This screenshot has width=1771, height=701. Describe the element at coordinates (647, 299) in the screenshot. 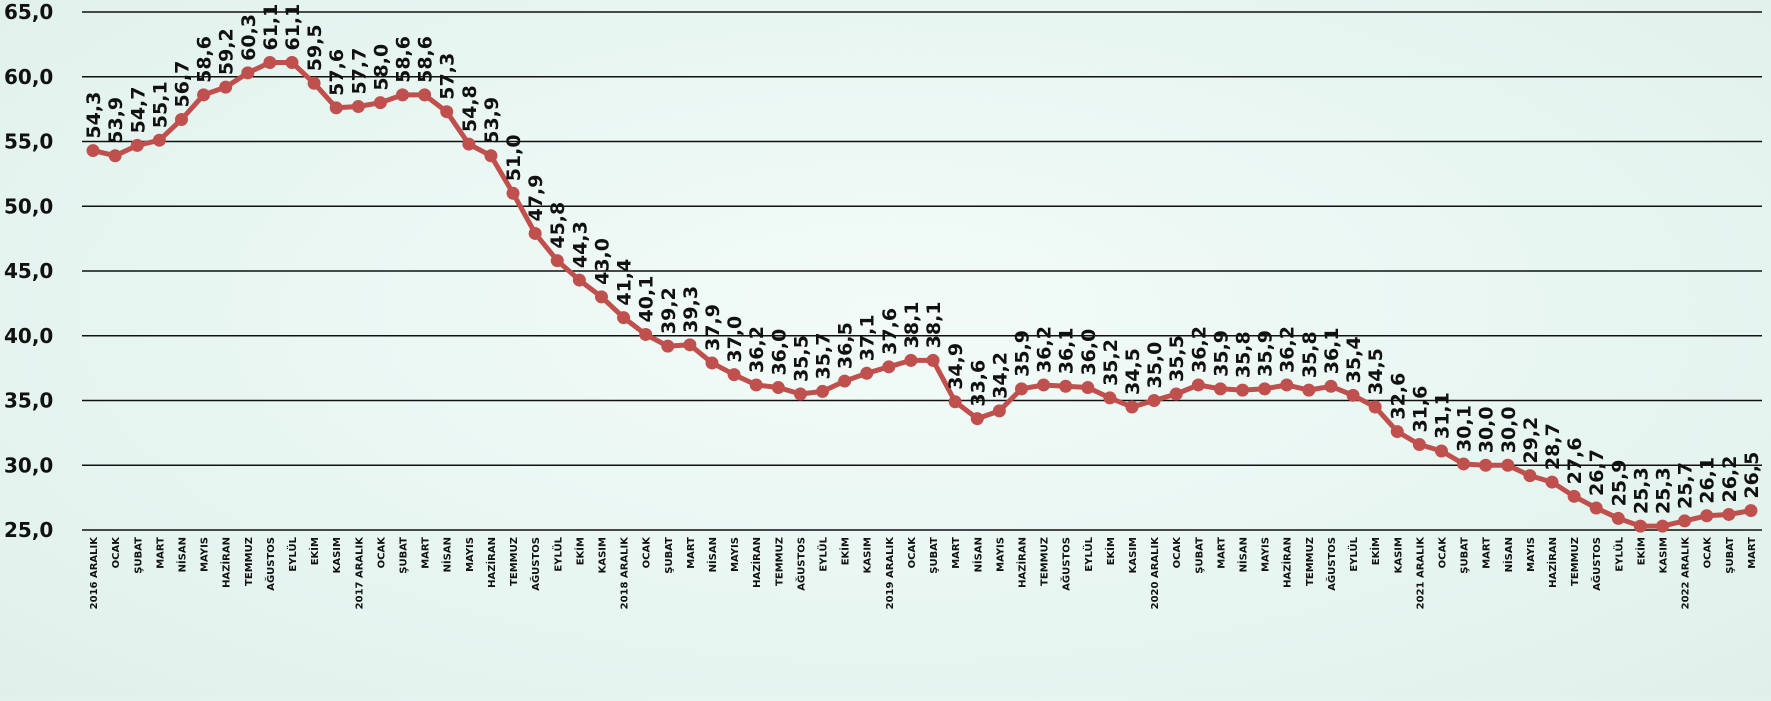

I see `data-label: 40,1` at that location.